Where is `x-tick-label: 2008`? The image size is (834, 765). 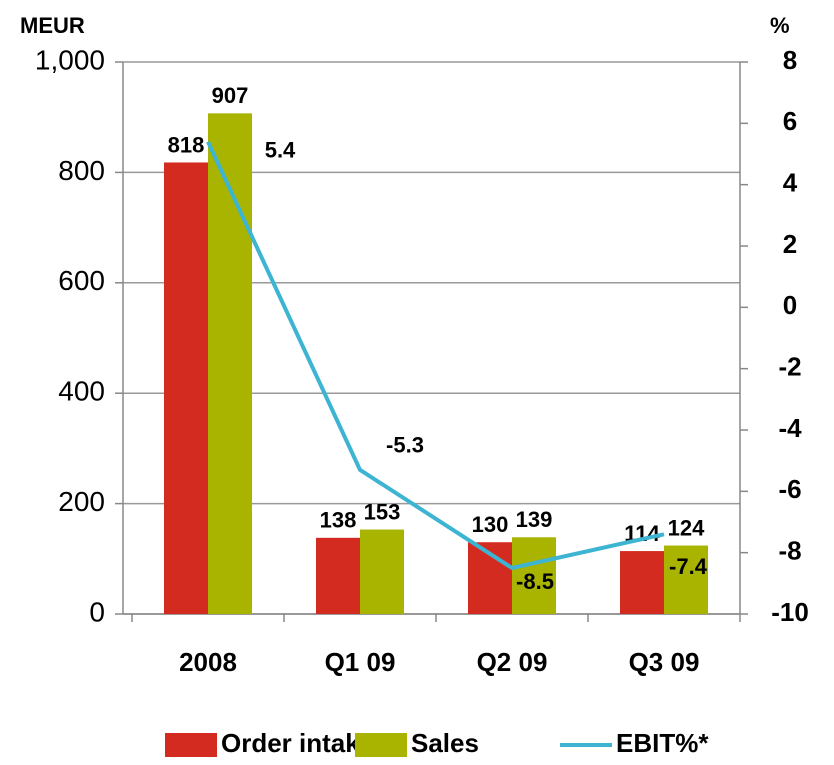
x-tick-label: 2008 is located at coordinates (208, 662).